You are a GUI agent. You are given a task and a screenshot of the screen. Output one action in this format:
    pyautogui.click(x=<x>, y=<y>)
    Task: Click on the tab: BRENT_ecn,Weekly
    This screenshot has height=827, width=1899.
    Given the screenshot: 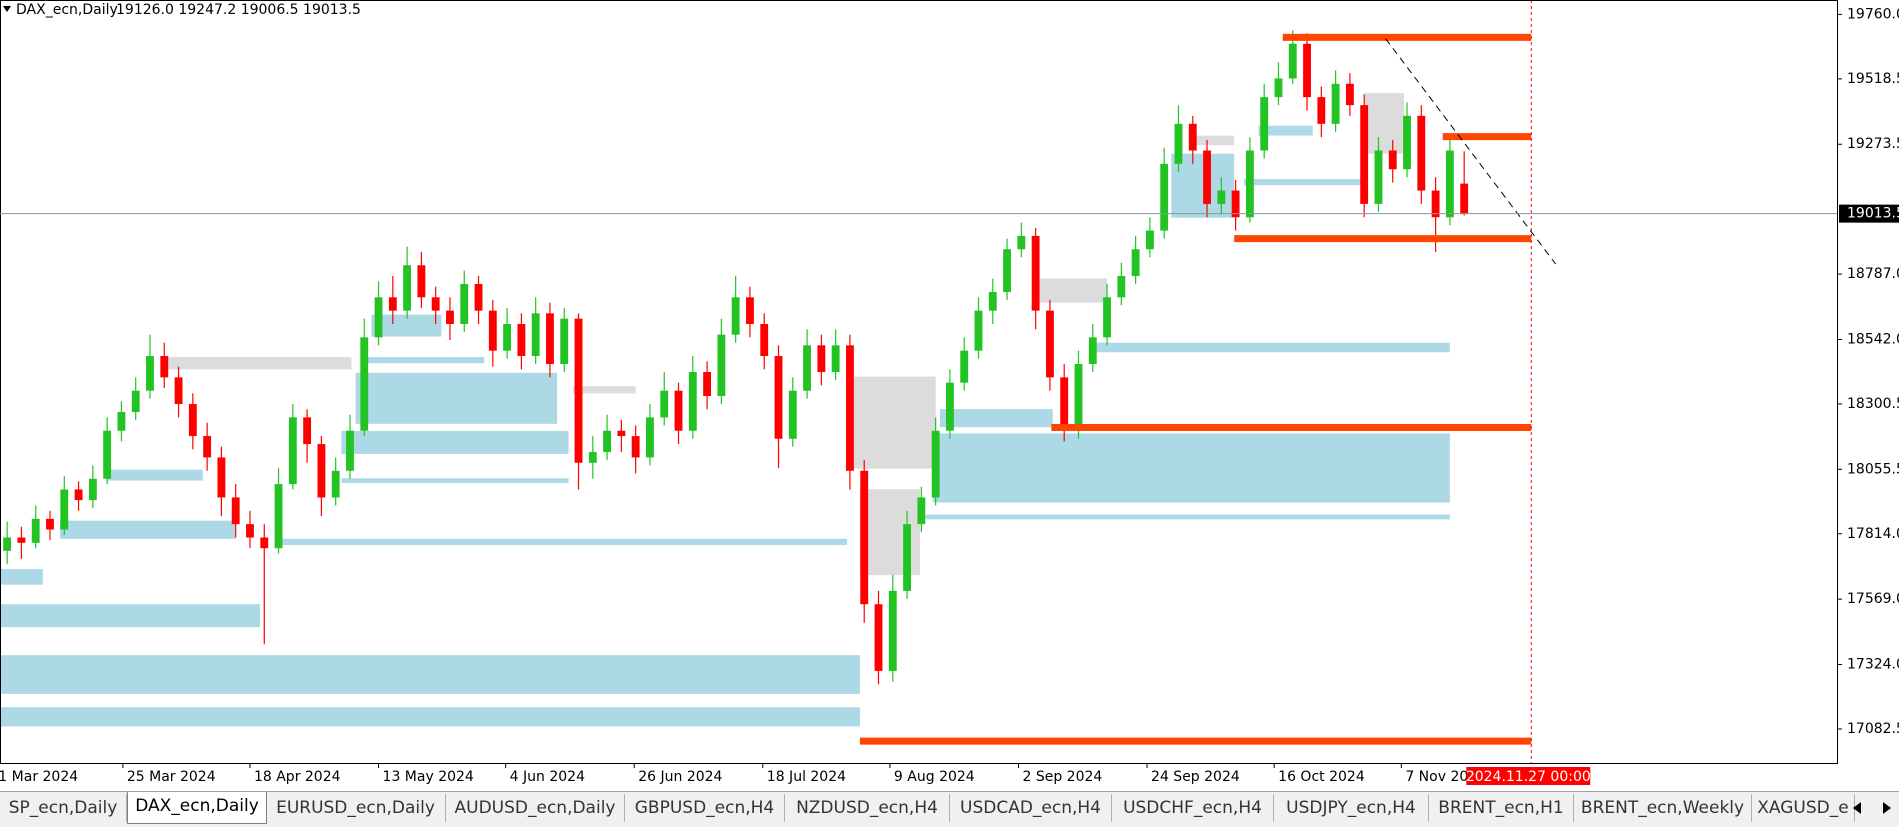 What is the action you would take?
    pyautogui.click(x=1663, y=808)
    